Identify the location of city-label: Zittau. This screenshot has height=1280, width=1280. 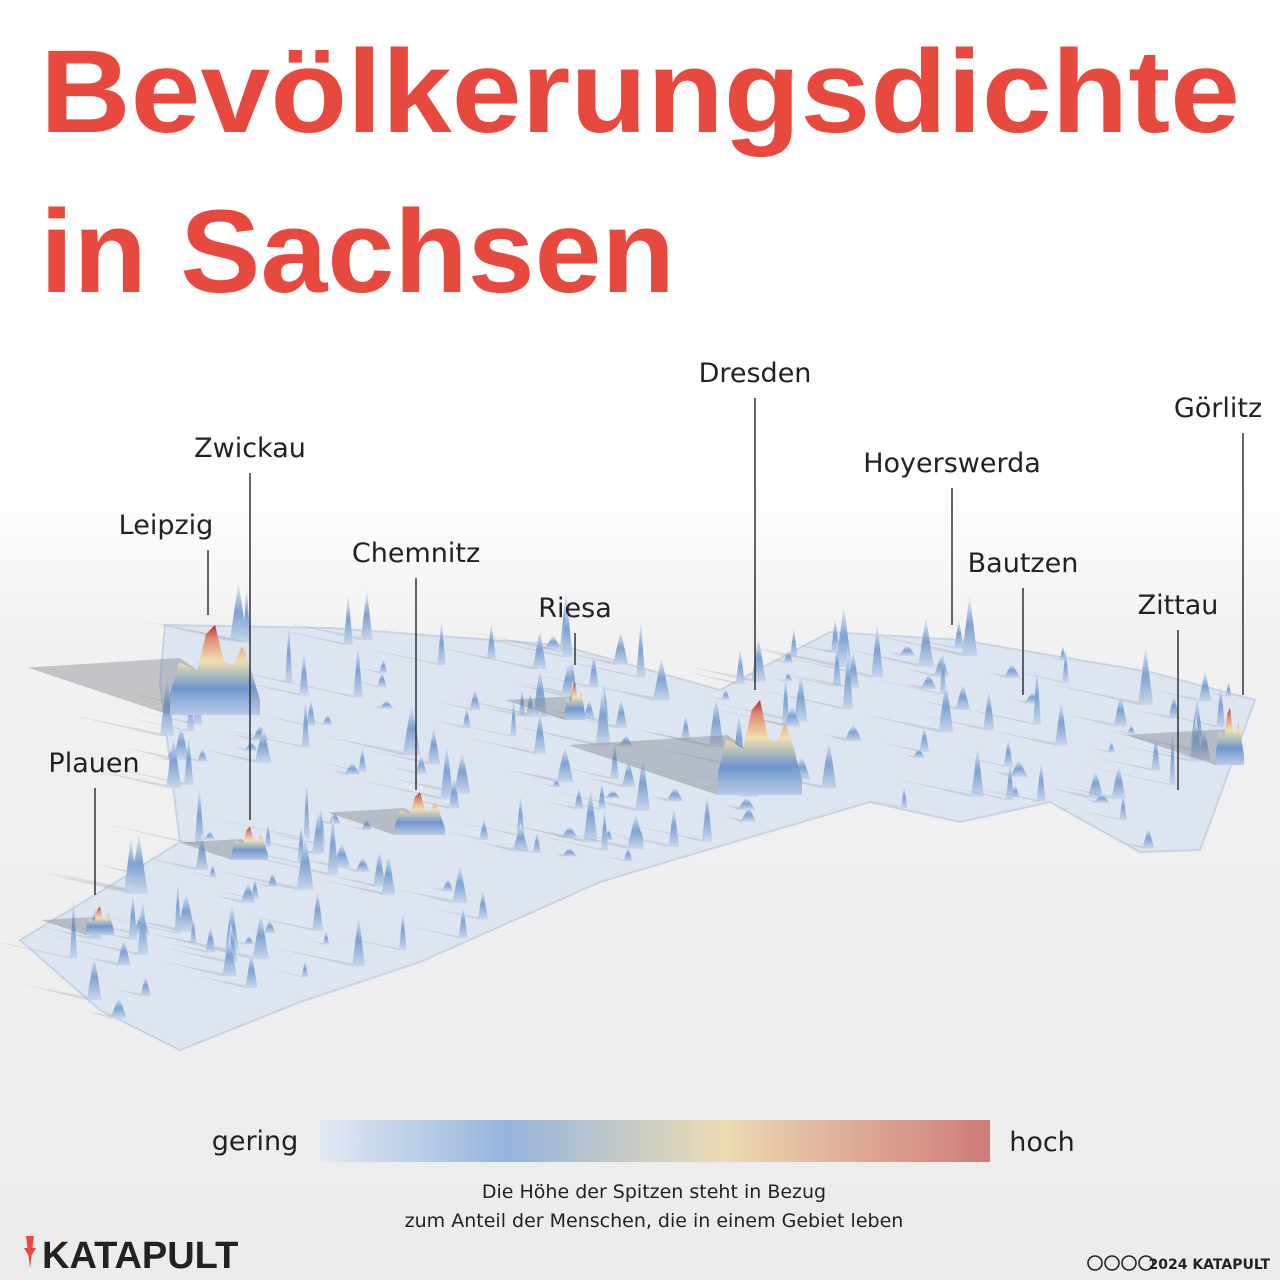
(1178, 605).